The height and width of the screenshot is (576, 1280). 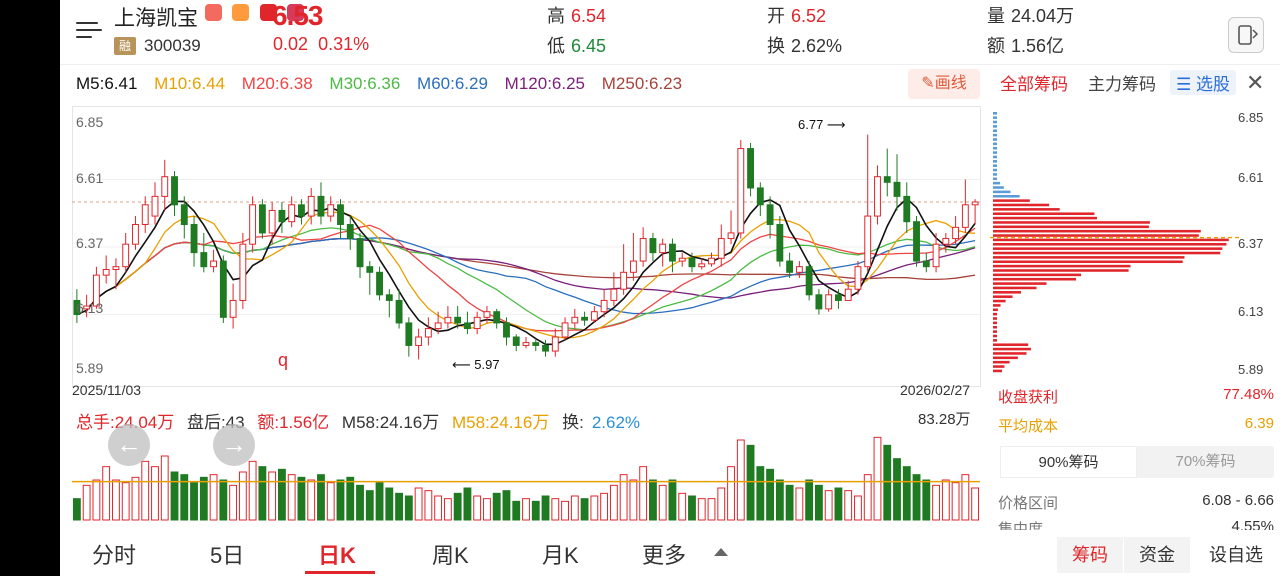 I want to click on vol-turn: 换: 2.62%, so click(x=601, y=422).